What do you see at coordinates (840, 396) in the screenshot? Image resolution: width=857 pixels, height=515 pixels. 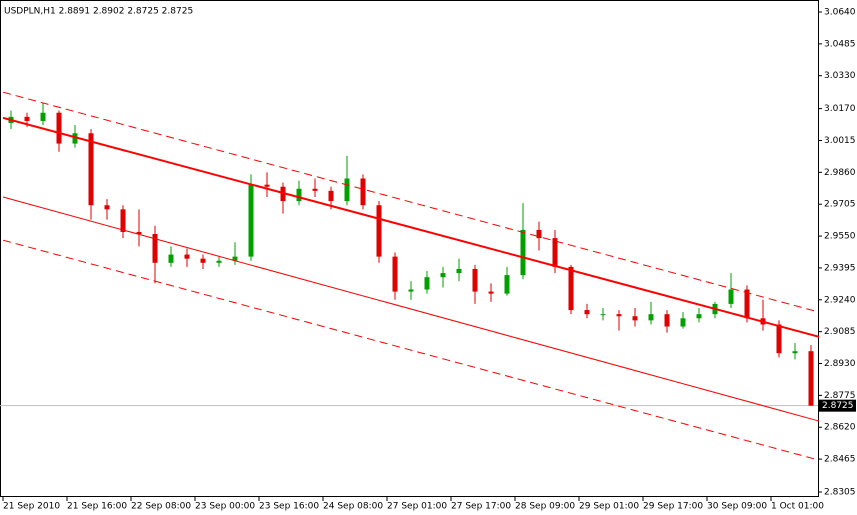 I see `y-tick-label: 2.8775` at bounding box center [840, 396].